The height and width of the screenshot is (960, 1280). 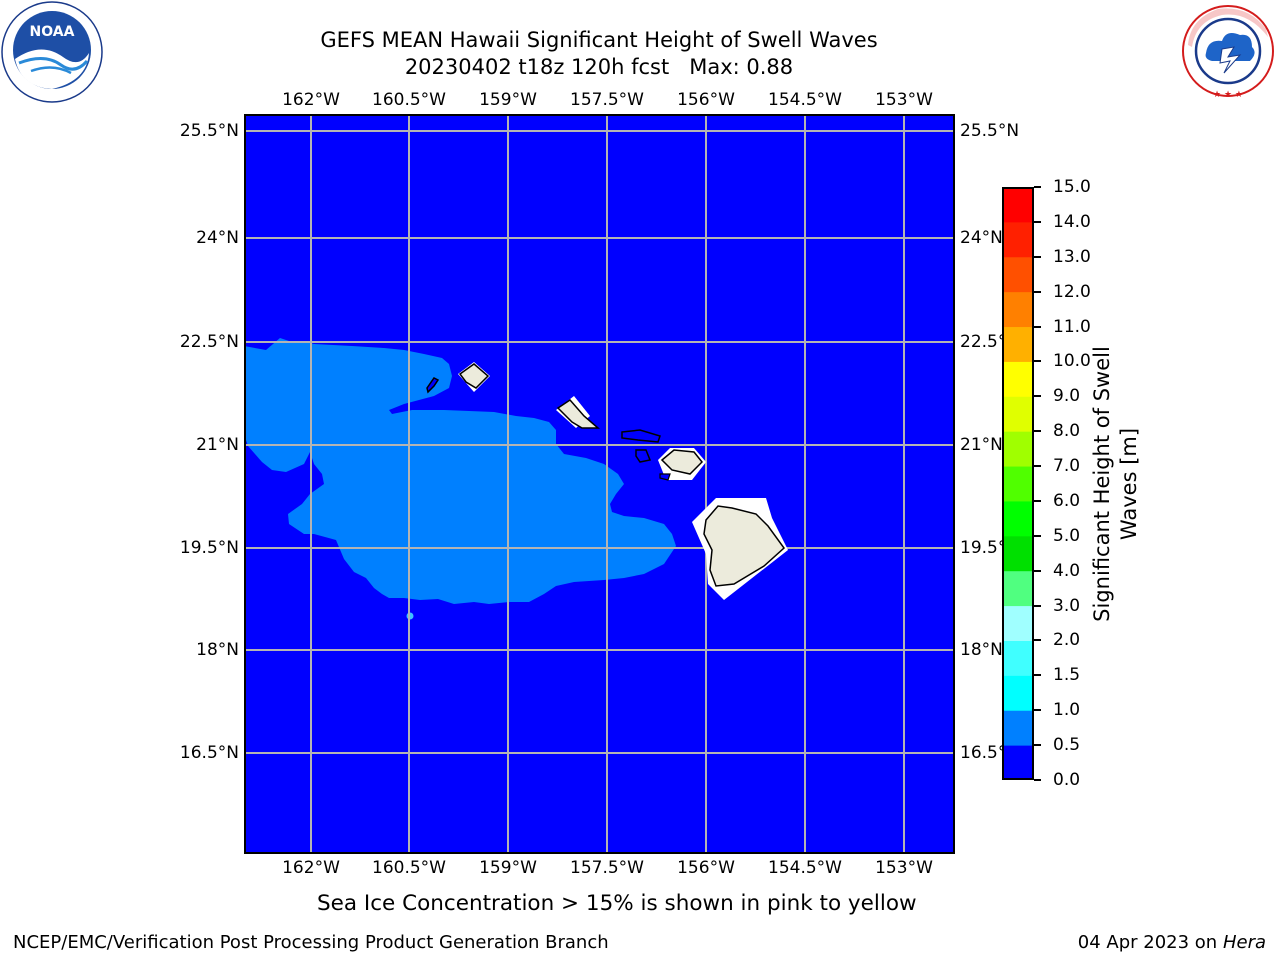 I want to click on lon-label-bottom: 153°W, so click(x=904, y=868).